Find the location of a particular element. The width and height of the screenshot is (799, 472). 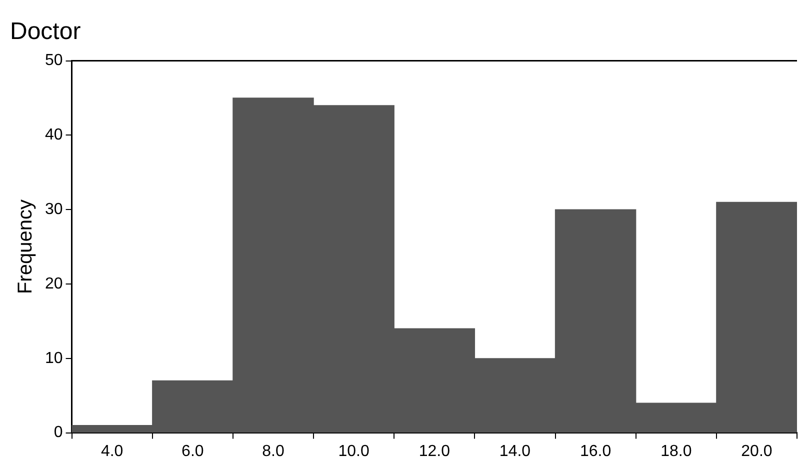

y-axis-title: Frequency is located at coordinates (25, 247).